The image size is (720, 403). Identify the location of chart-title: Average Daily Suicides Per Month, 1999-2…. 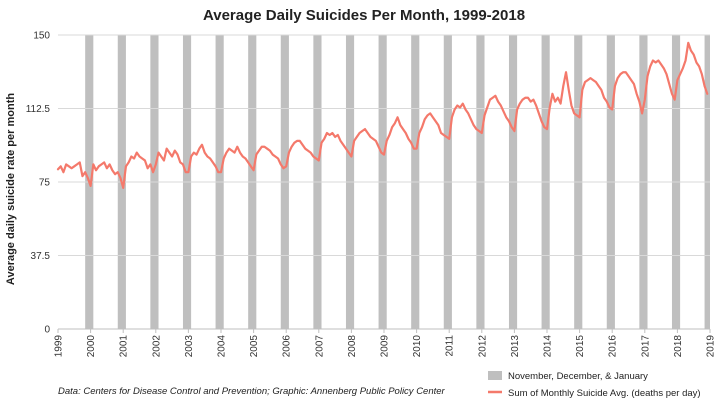
(364, 15).